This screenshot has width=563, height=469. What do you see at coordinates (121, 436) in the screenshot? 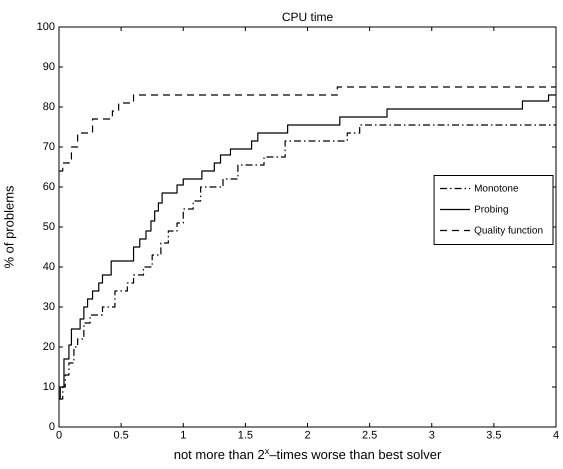
I see `x-tick-label: 0.5` at bounding box center [121, 436].